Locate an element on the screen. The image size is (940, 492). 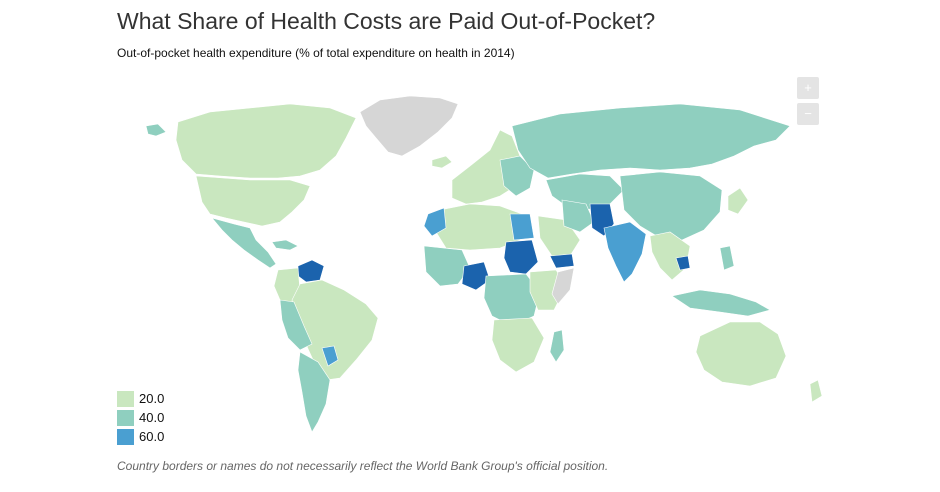
map-legend: 20.0 40.0 60.0 is located at coordinates (140, 417).